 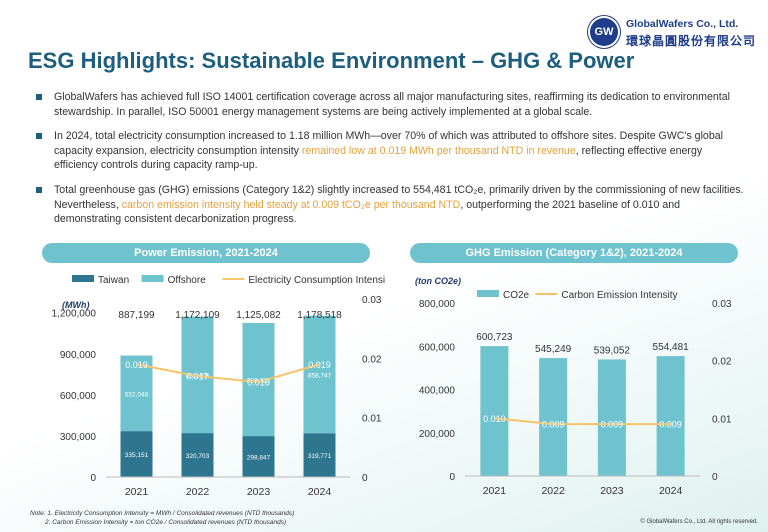 What do you see at coordinates (673, 32) in the screenshot?
I see `company-logo: GW GlobalWafers Co., Ltd. 環球晶圓股份有限公司` at bounding box center [673, 32].